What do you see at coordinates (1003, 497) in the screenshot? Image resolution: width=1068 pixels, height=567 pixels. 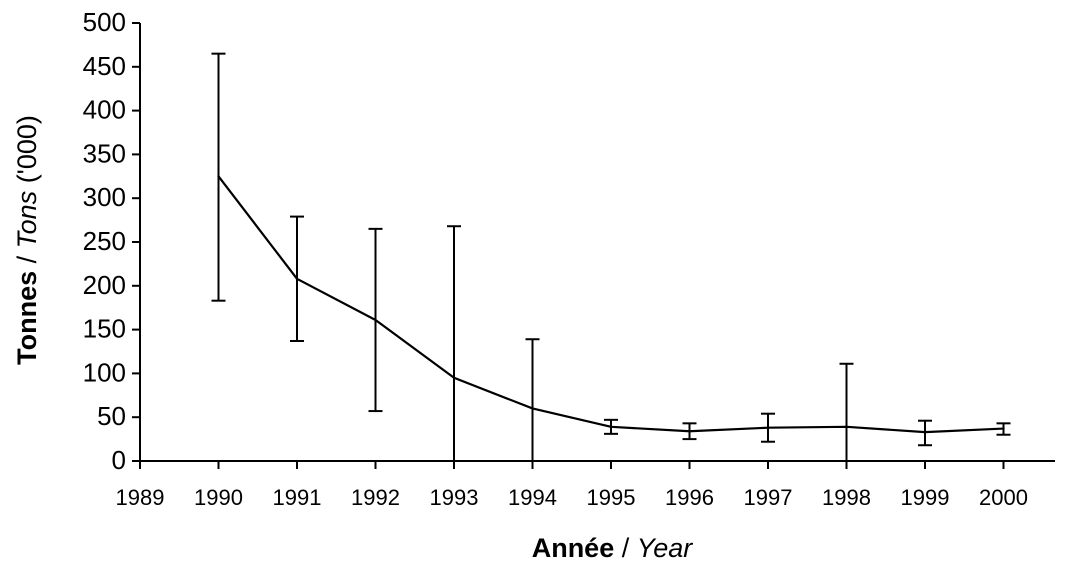 I see `x-tick-label: 2000` at bounding box center [1003, 497].